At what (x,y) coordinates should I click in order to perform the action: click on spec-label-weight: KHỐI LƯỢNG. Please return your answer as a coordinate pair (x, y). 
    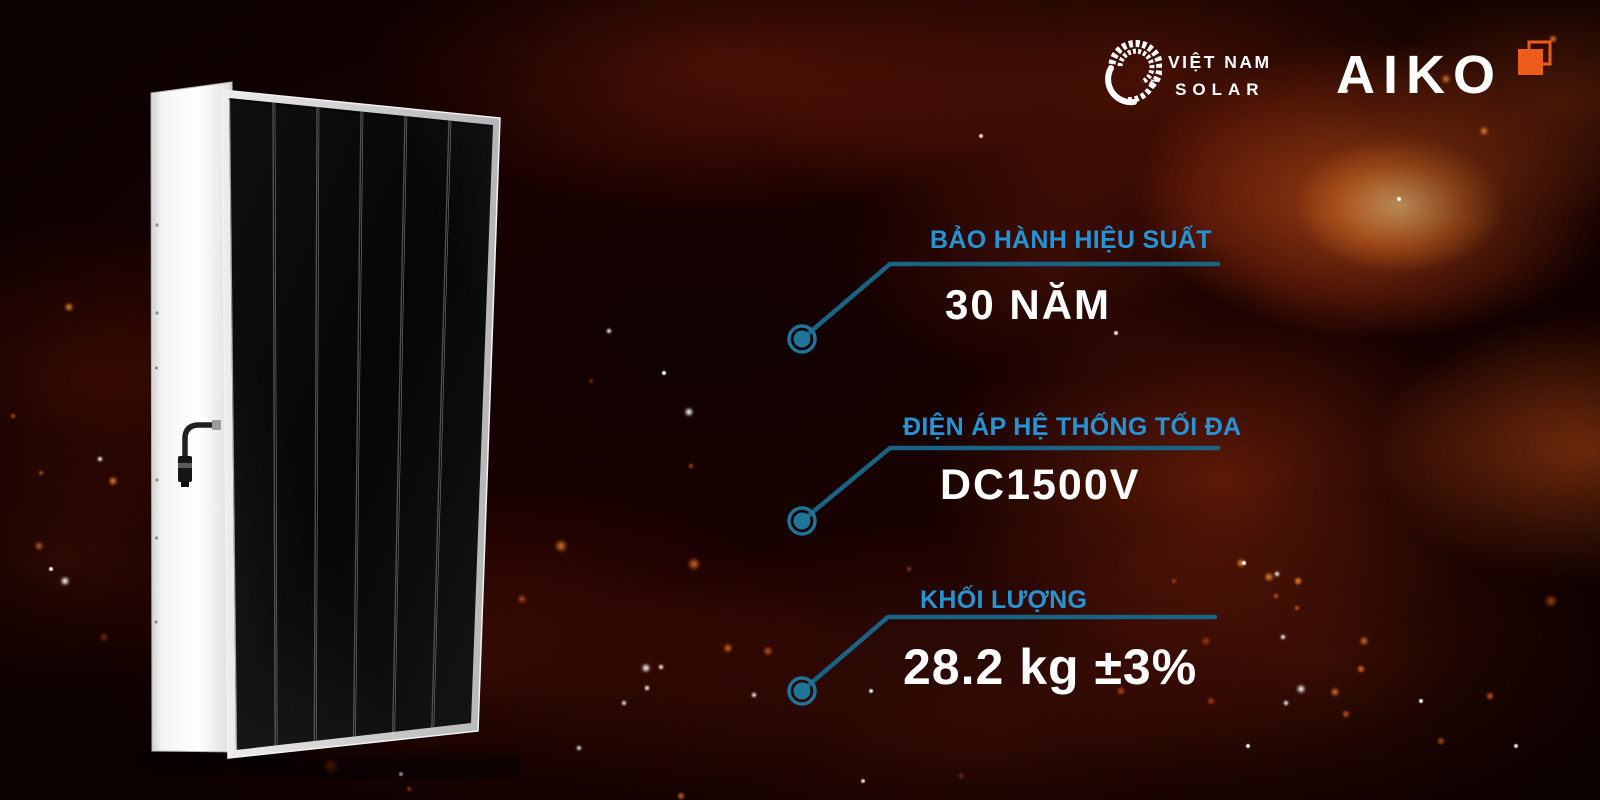
    Looking at the image, I should click on (1004, 600).